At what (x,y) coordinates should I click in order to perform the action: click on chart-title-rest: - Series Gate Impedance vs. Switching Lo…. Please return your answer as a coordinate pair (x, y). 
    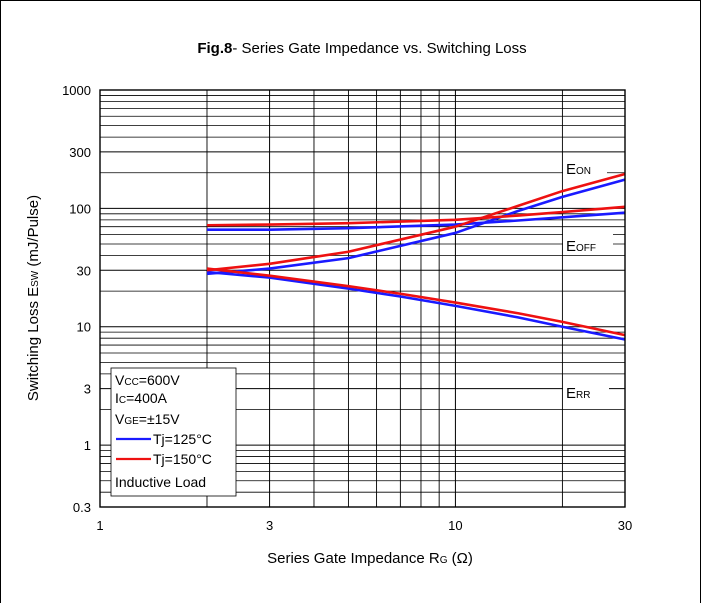
    Looking at the image, I should click on (379, 48).